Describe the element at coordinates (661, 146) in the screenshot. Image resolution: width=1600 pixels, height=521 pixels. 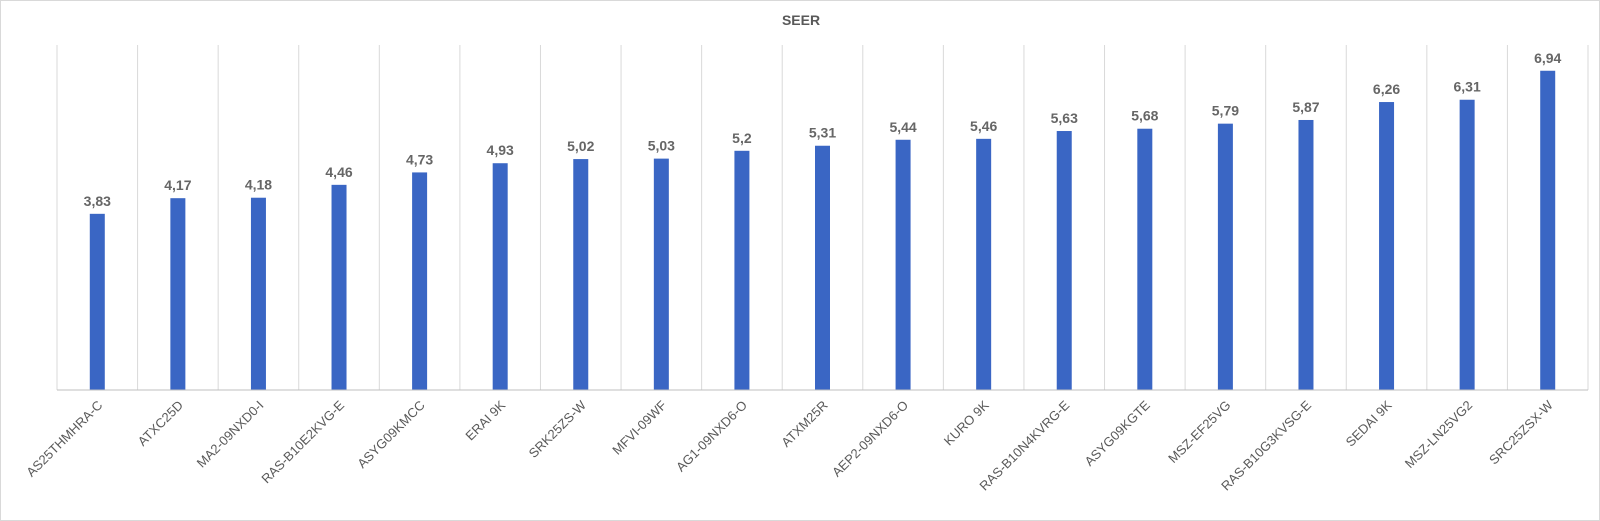
I see `data-label: 5,03` at that location.